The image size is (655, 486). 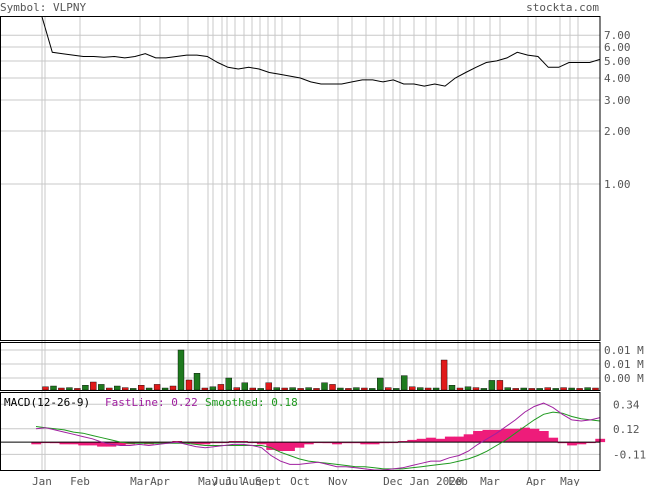 I want to click on x-tick-label: Jan 2020, so click(x=436, y=480).